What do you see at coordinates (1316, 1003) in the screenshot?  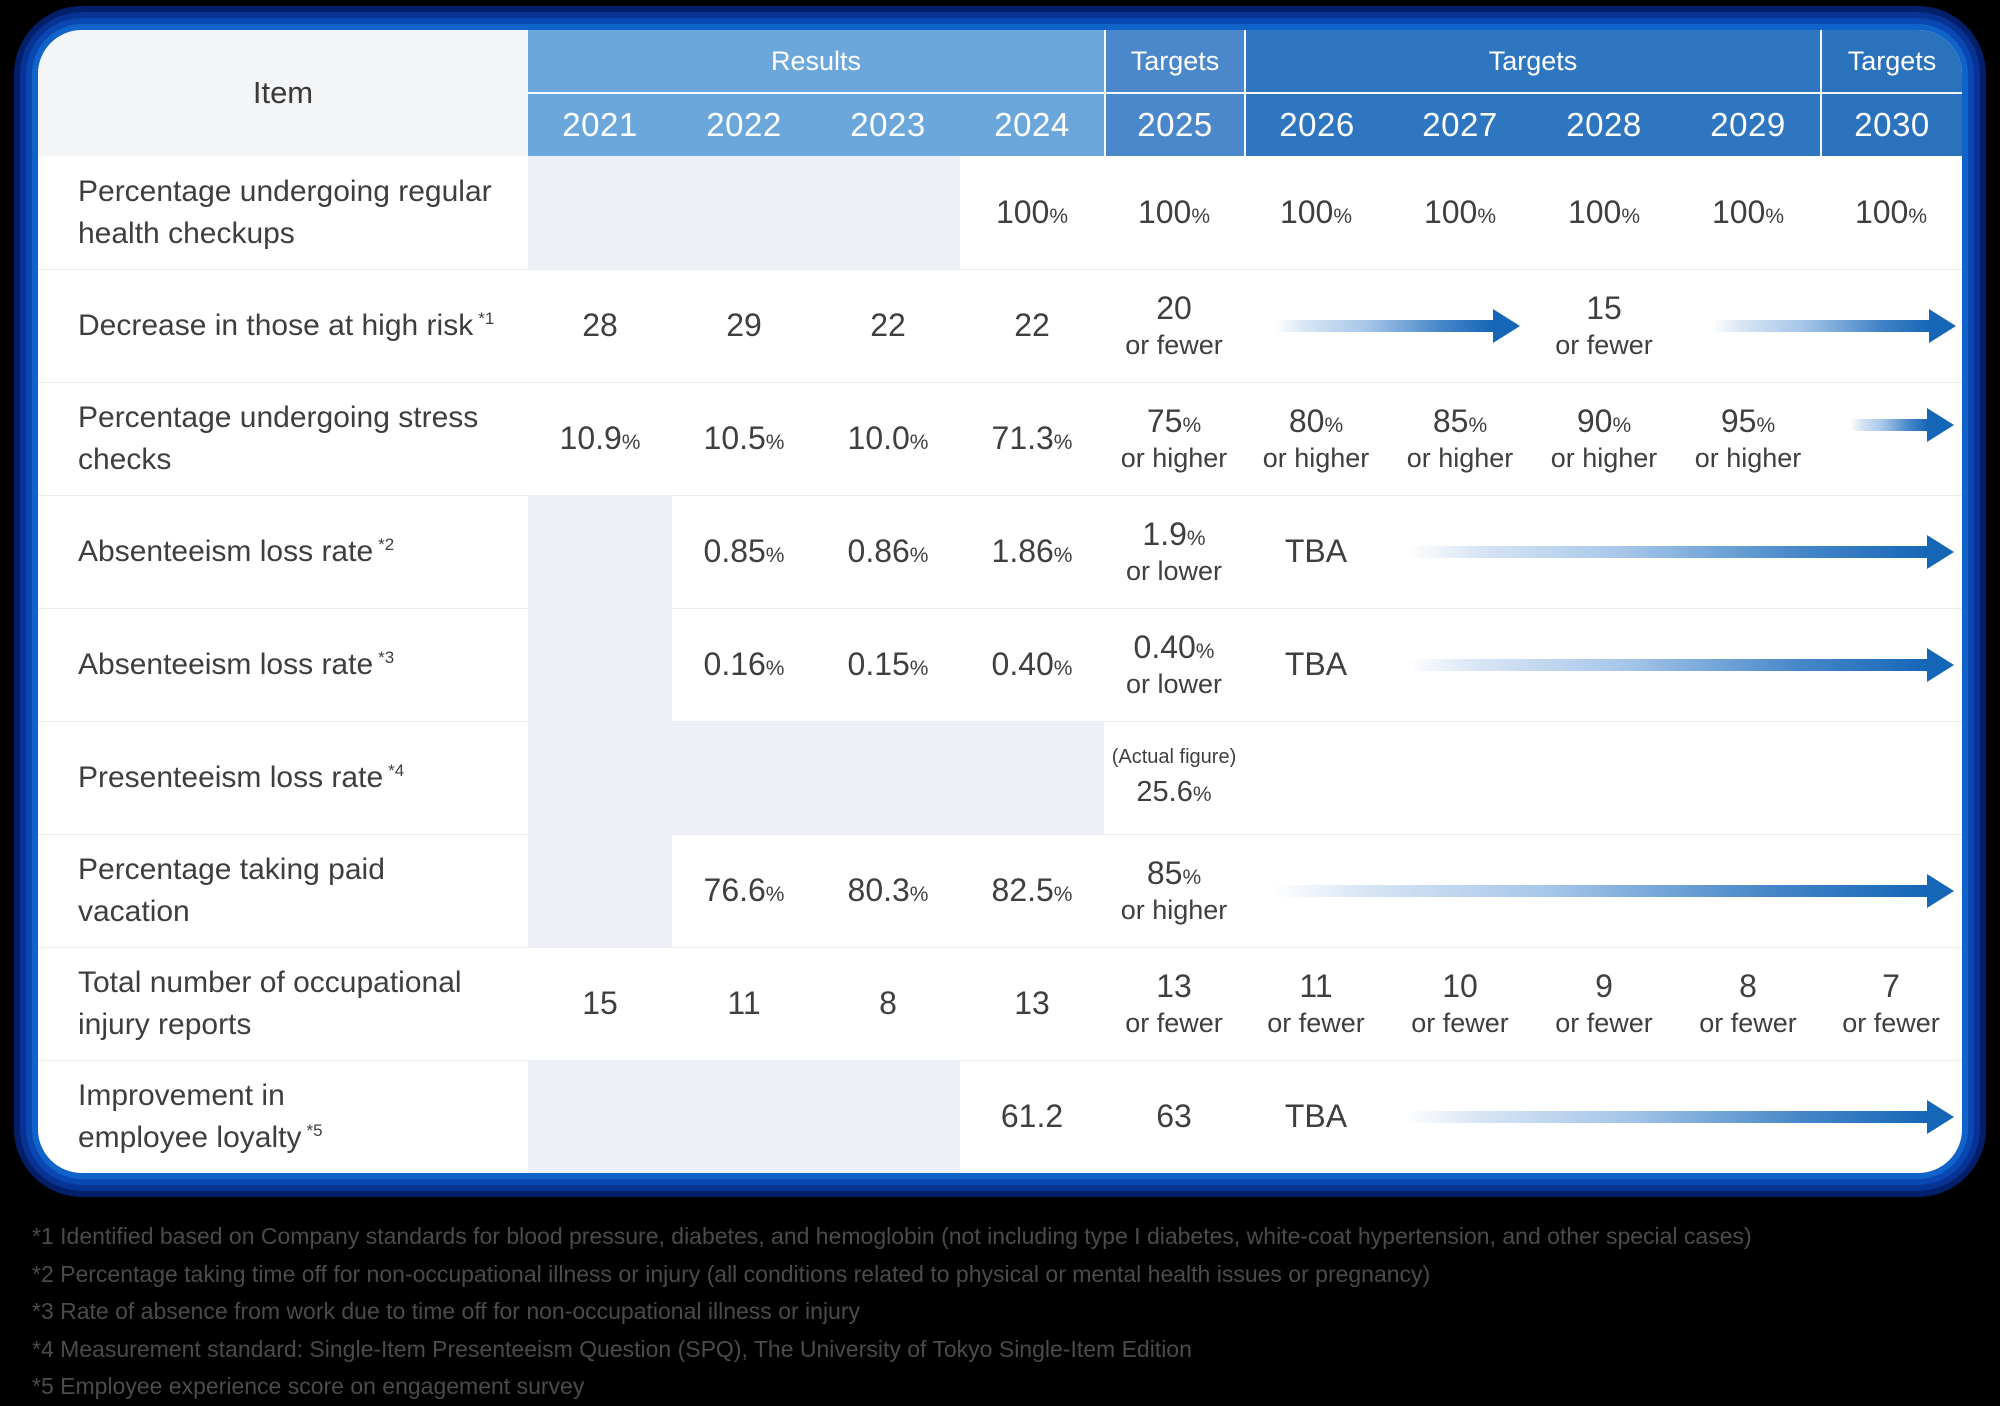 I see `cell-2026: 11 or fewer` at bounding box center [1316, 1003].